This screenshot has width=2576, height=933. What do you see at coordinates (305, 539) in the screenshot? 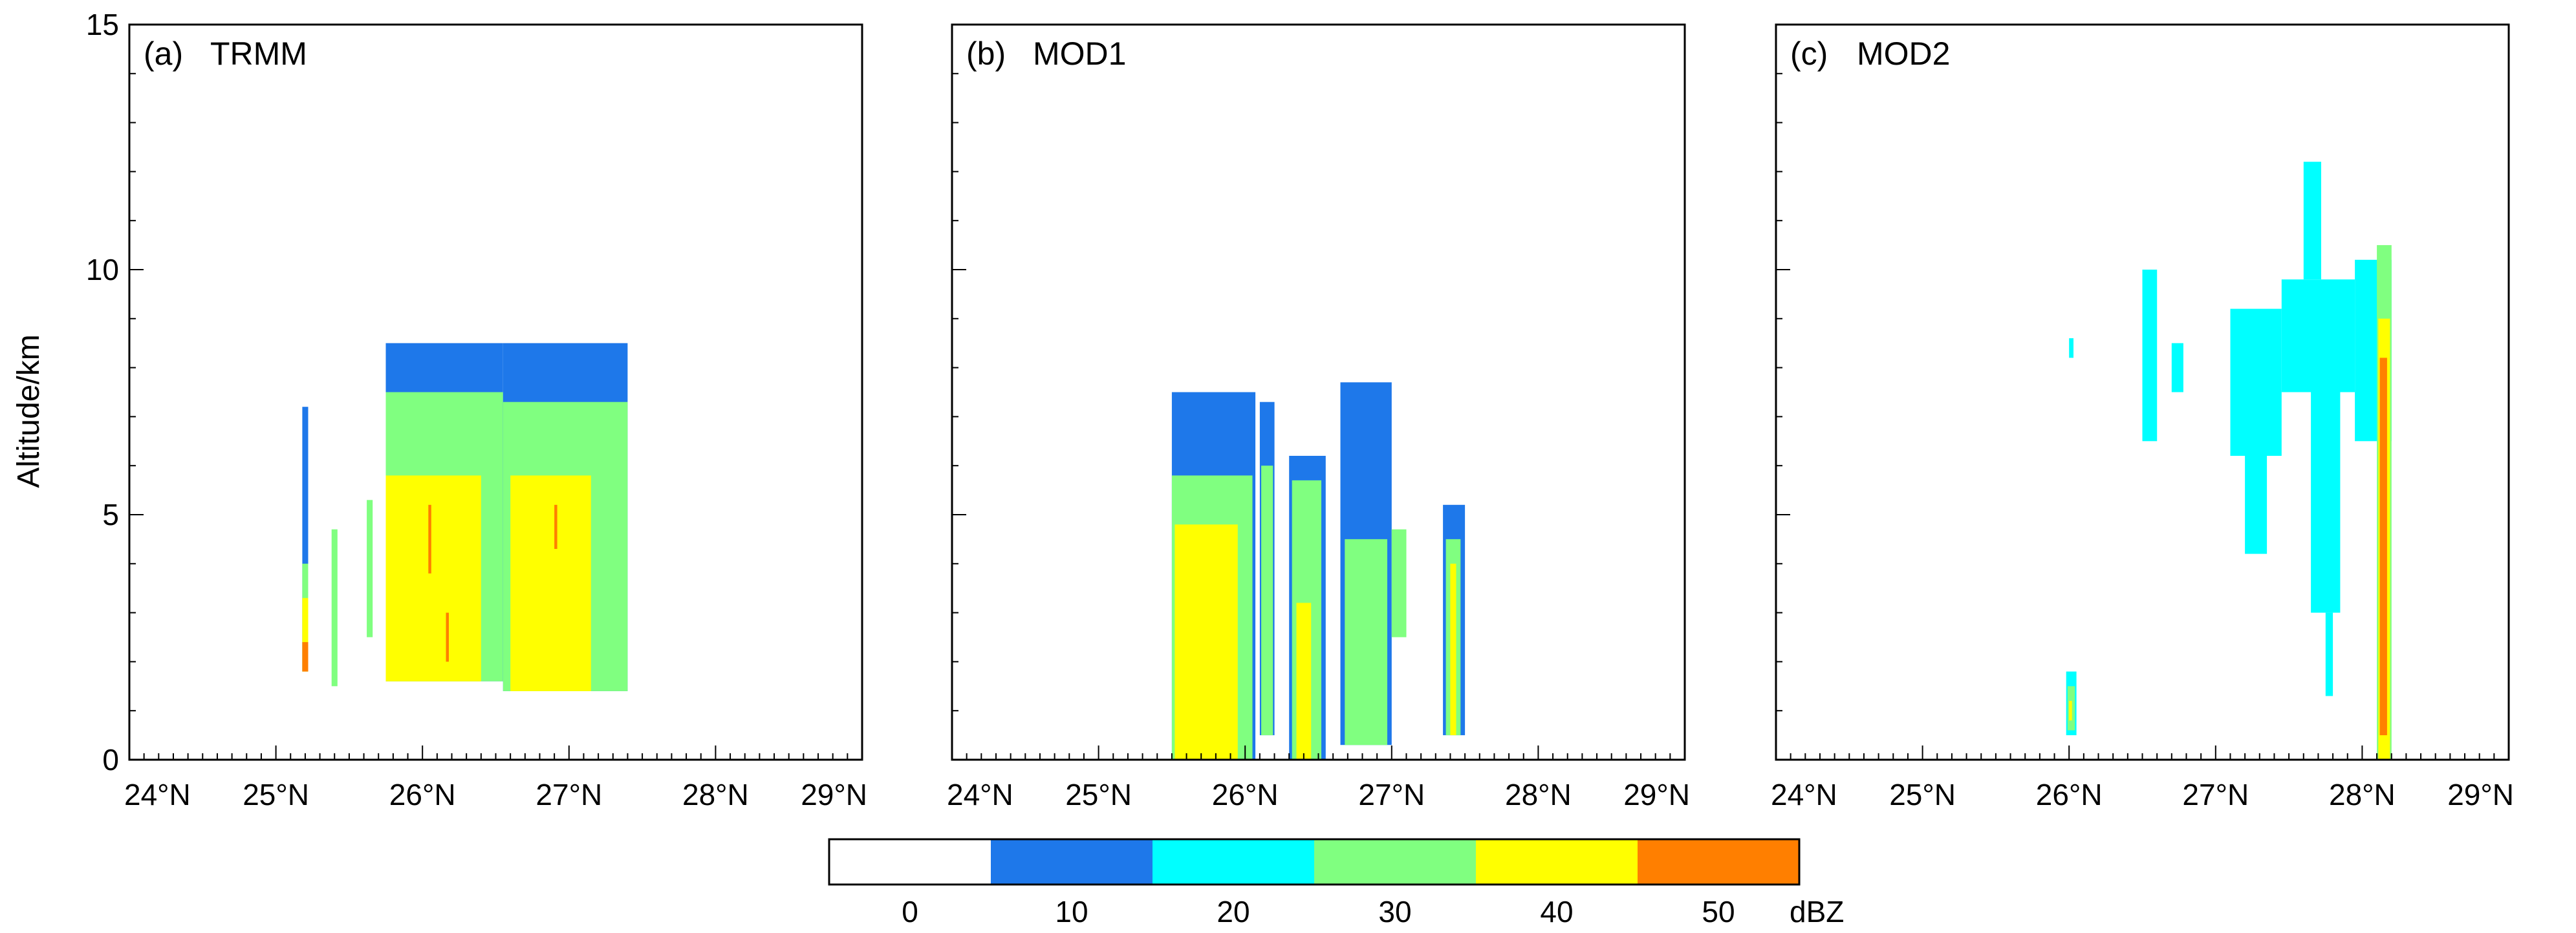
I see `reflectivity-cell-10dbz` at bounding box center [305, 539].